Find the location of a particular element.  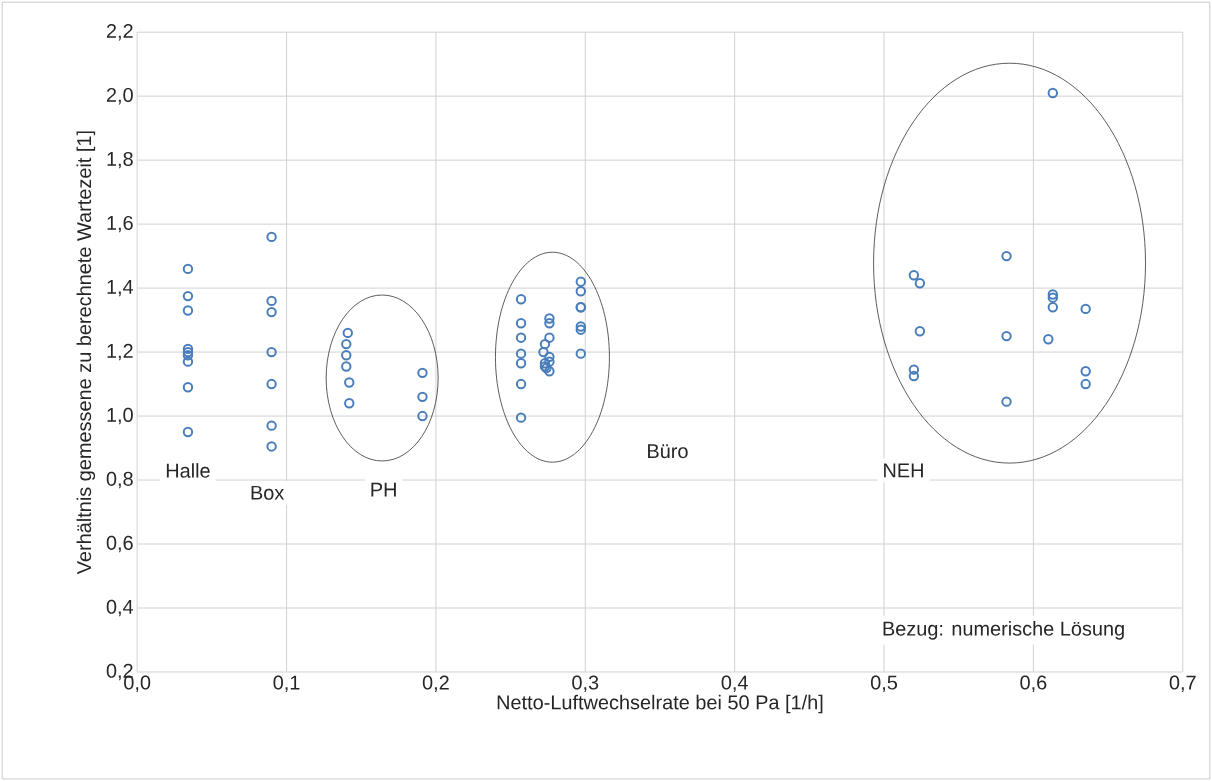

y-tick-label: 0,6 is located at coordinates (119, 544).